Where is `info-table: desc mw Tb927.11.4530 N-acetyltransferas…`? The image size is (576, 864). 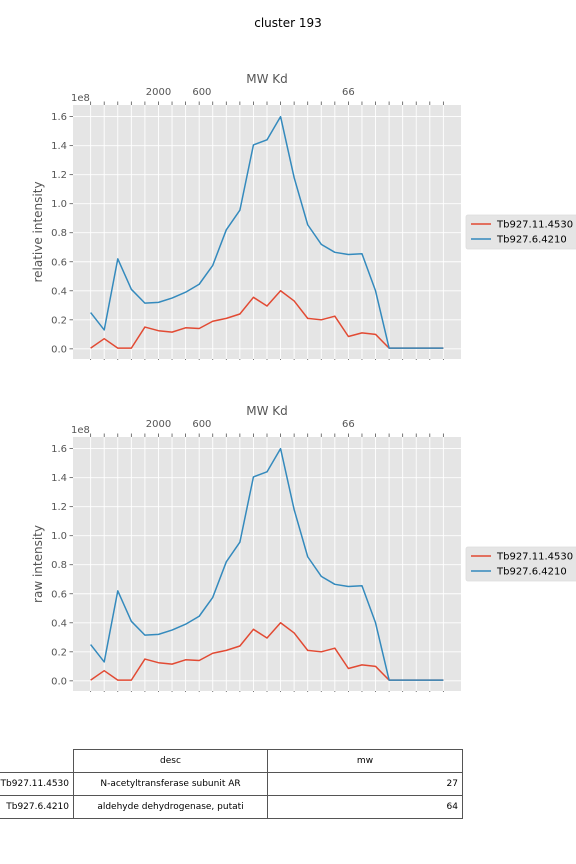
info-table: desc mw Tb927.11.4530 N-acetyltransferas… is located at coordinates (231, 784).